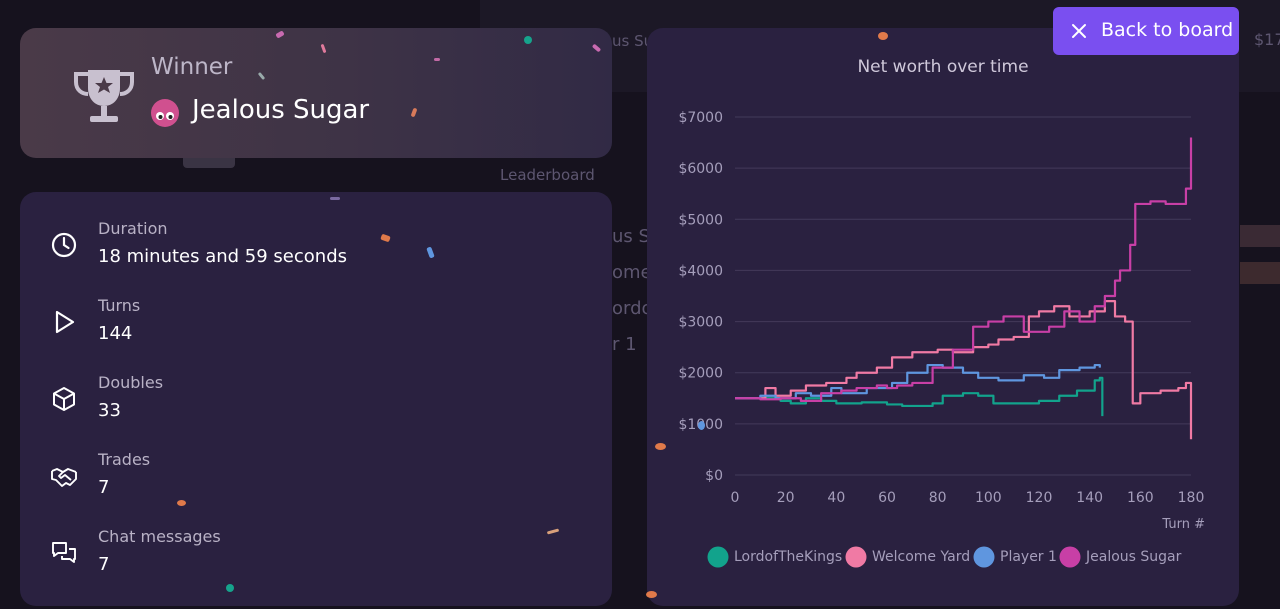  What do you see at coordinates (104, 96) in the screenshot?
I see `trophy-icon` at bounding box center [104, 96].